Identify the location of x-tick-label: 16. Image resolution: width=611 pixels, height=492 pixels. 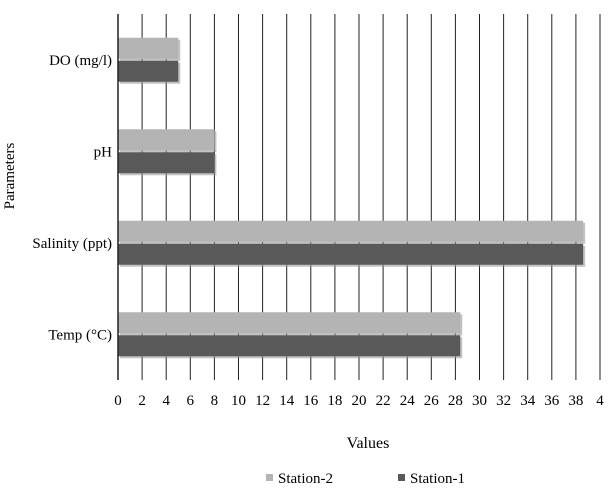
(311, 401).